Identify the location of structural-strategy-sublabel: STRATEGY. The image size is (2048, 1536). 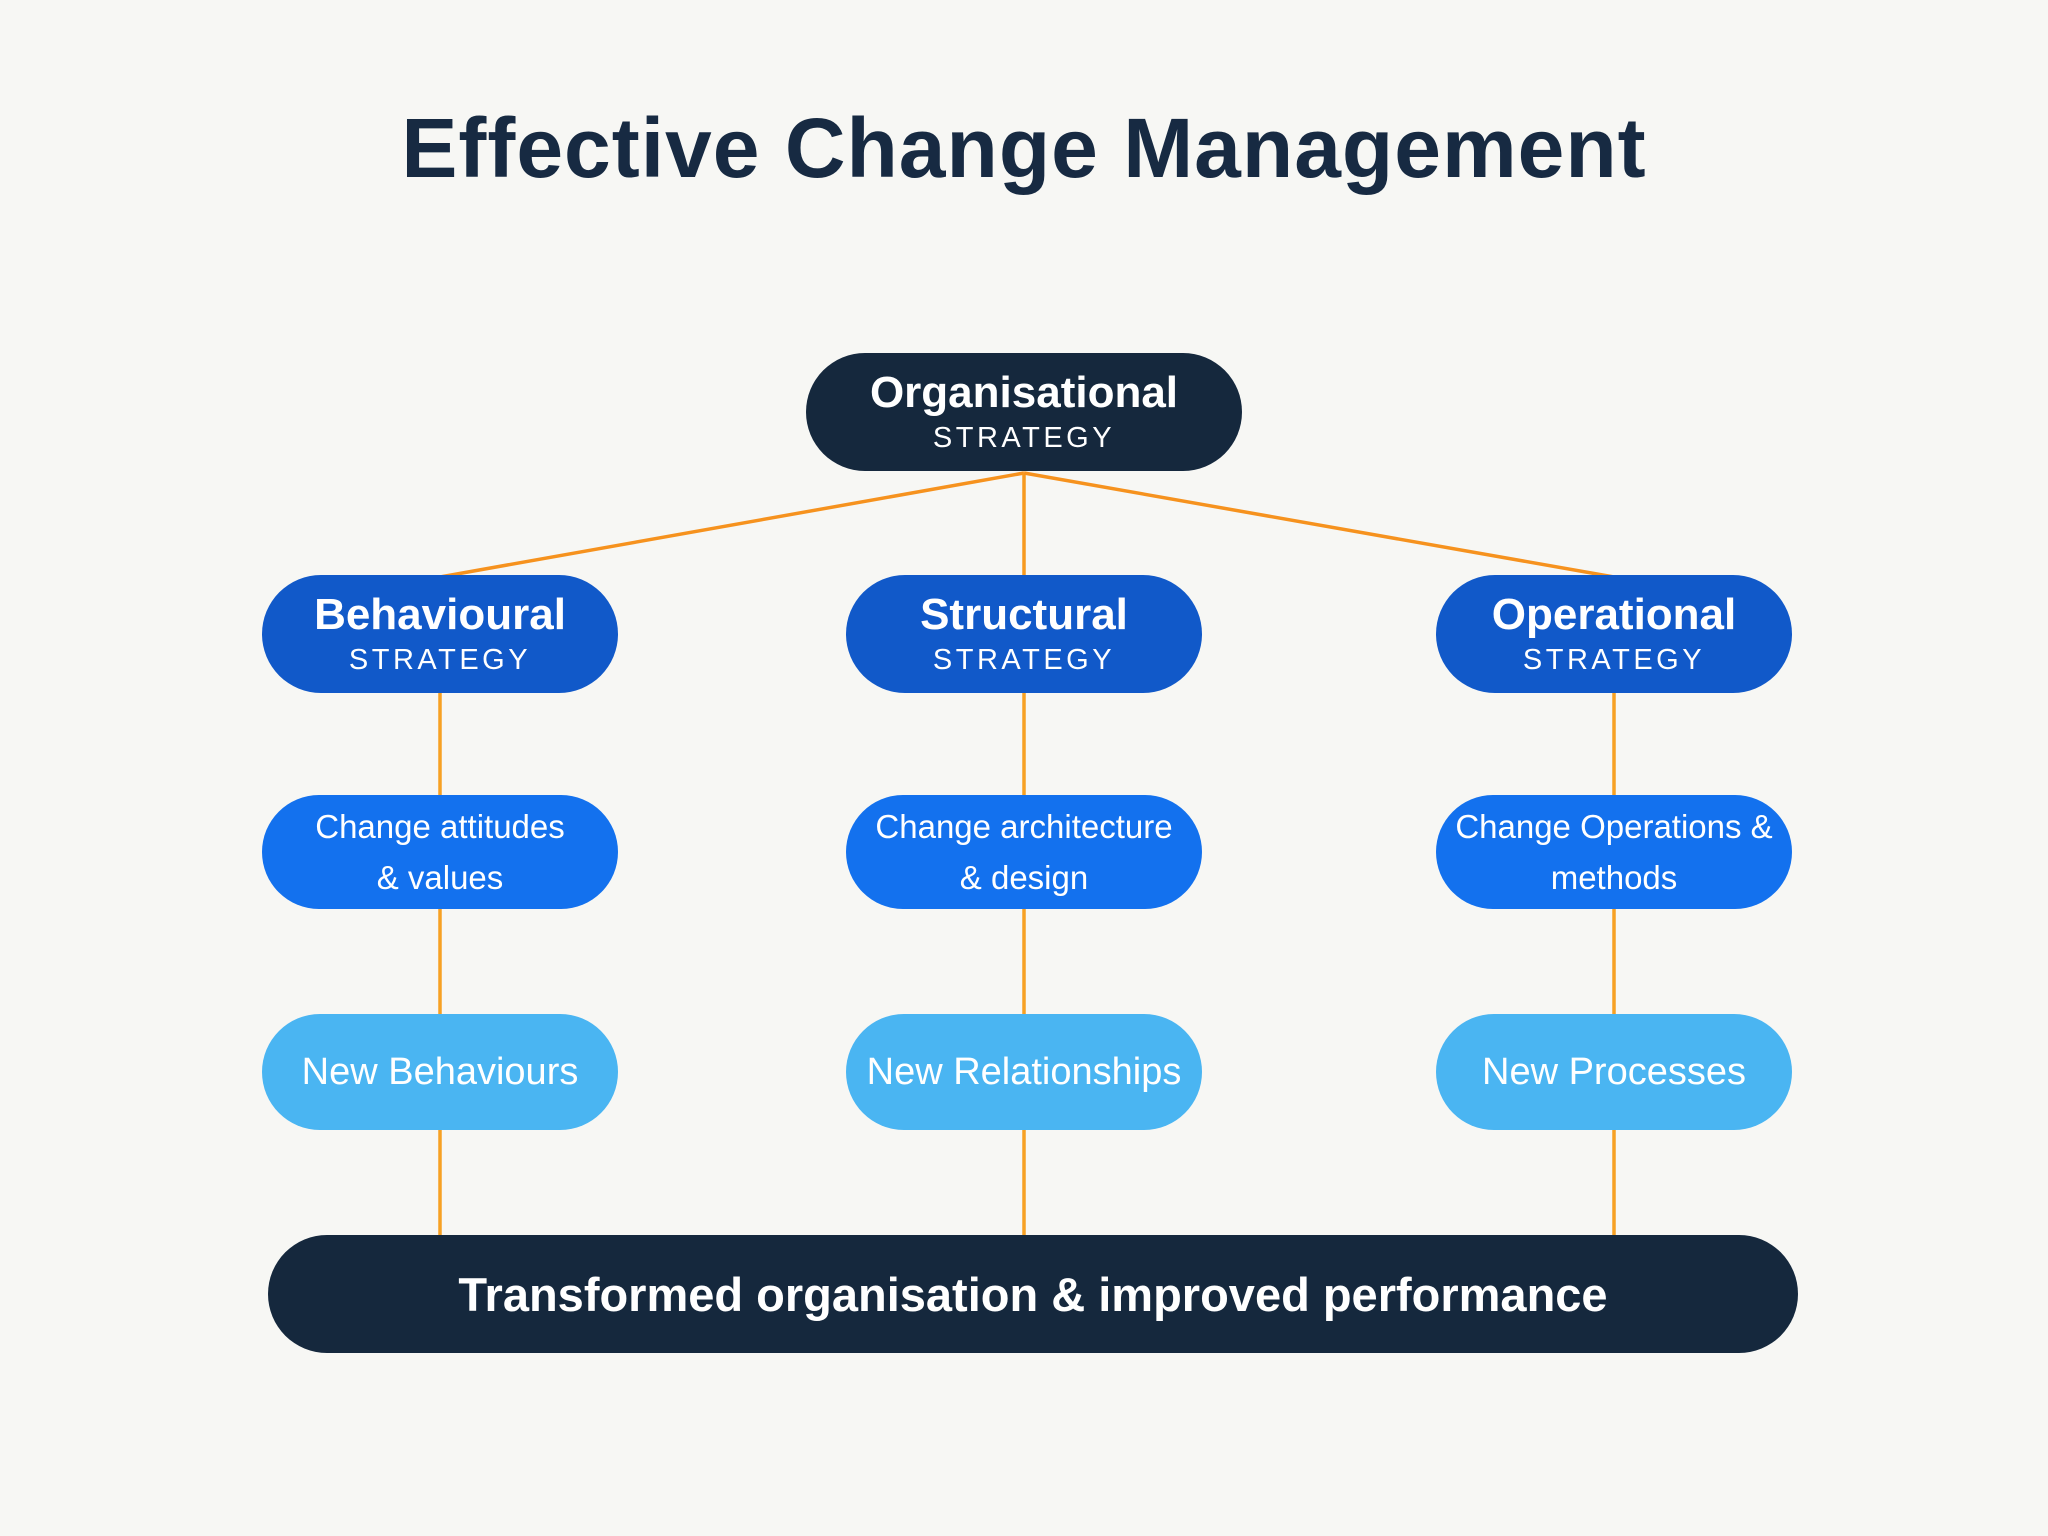
(1024, 659).